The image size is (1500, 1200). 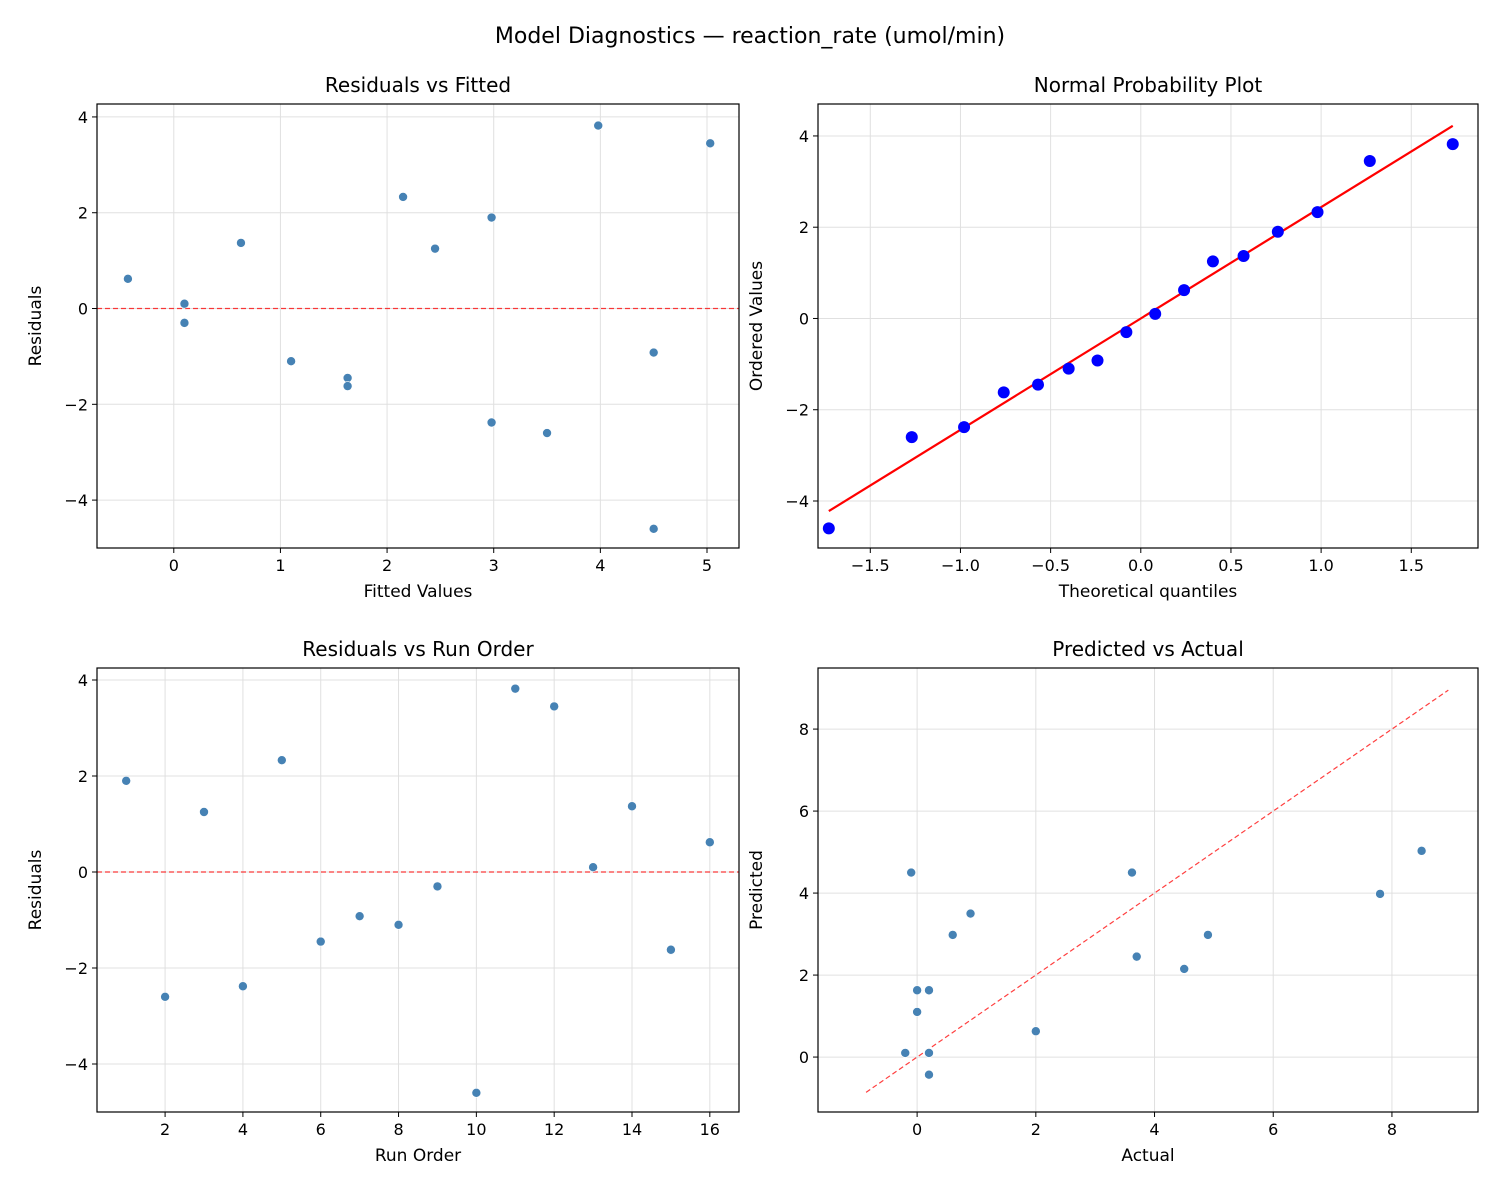 I want to click on x-tick-label: 3, so click(x=494, y=565).